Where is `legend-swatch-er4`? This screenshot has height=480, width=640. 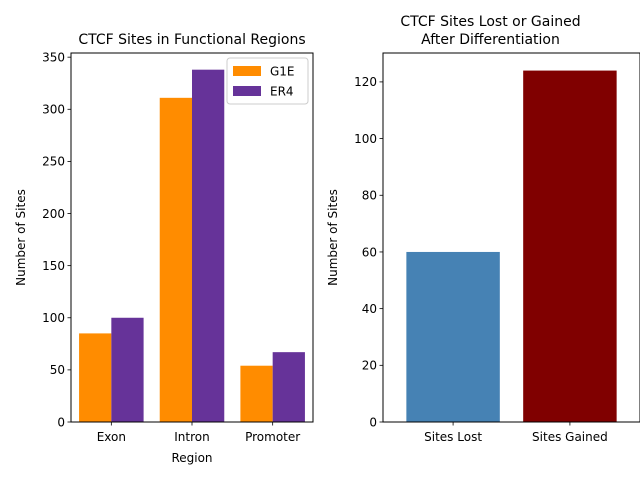 legend-swatch-er4 is located at coordinates (247, 91).